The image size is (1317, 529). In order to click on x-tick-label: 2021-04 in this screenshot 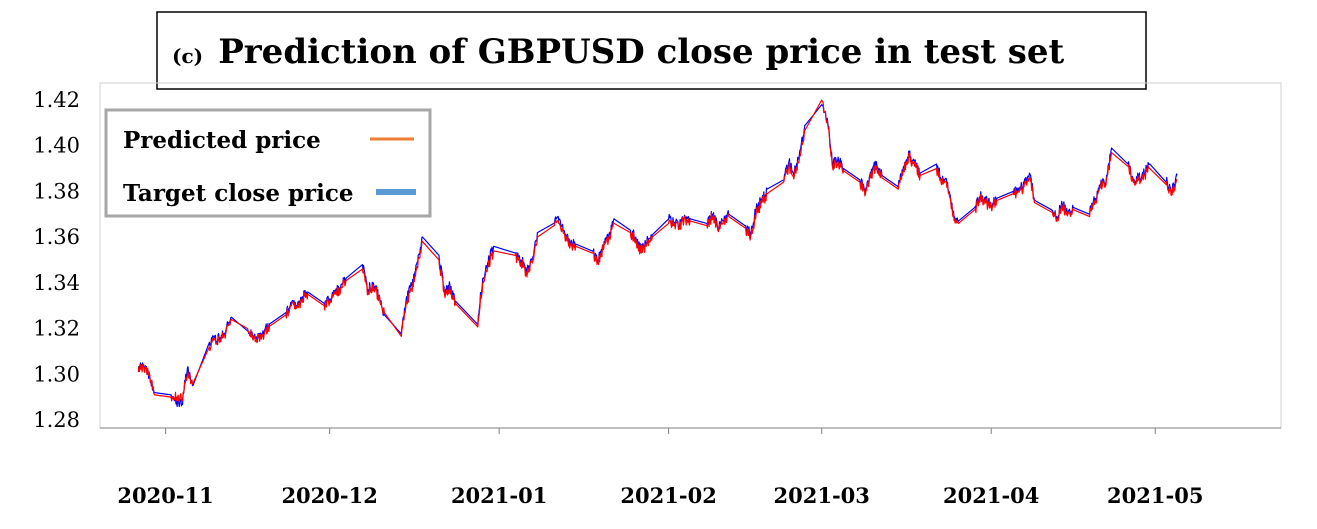, I will do `click(991, 495)`.